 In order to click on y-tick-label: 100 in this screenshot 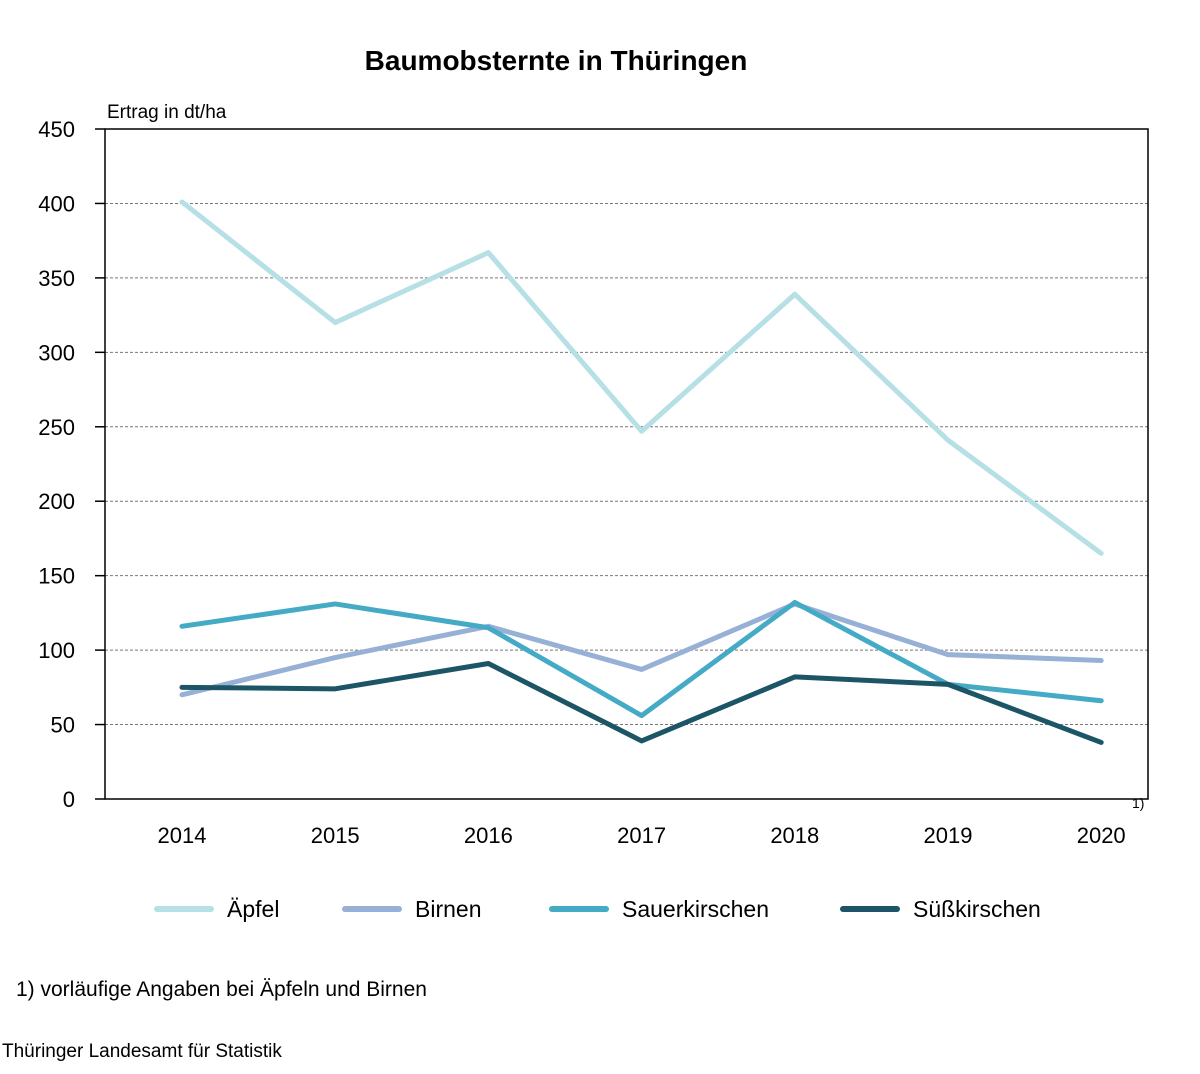, I will do `click(56, 650)`.